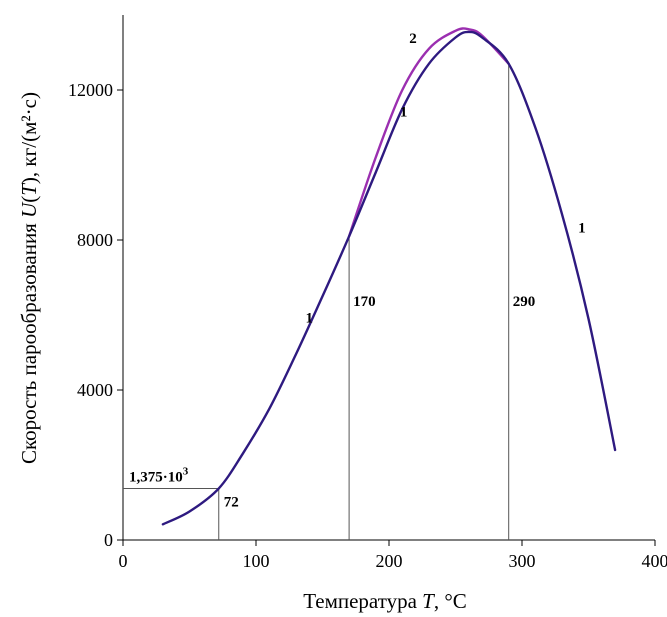 The image size is (667, 617). I want to click on x-tick-label: 200, so click(389, 561).